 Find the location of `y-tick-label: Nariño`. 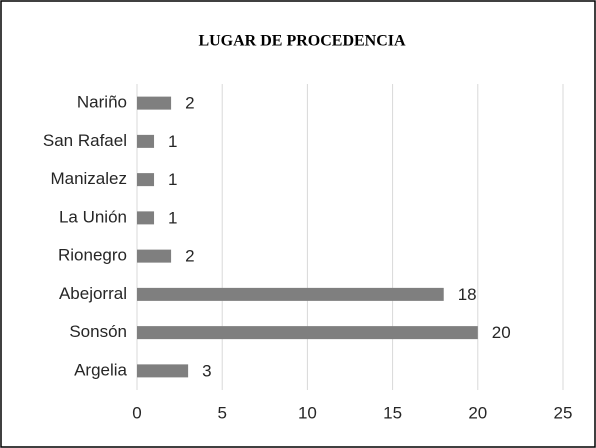

y-tick-label: Nariño is located at coordinates (102, 102).